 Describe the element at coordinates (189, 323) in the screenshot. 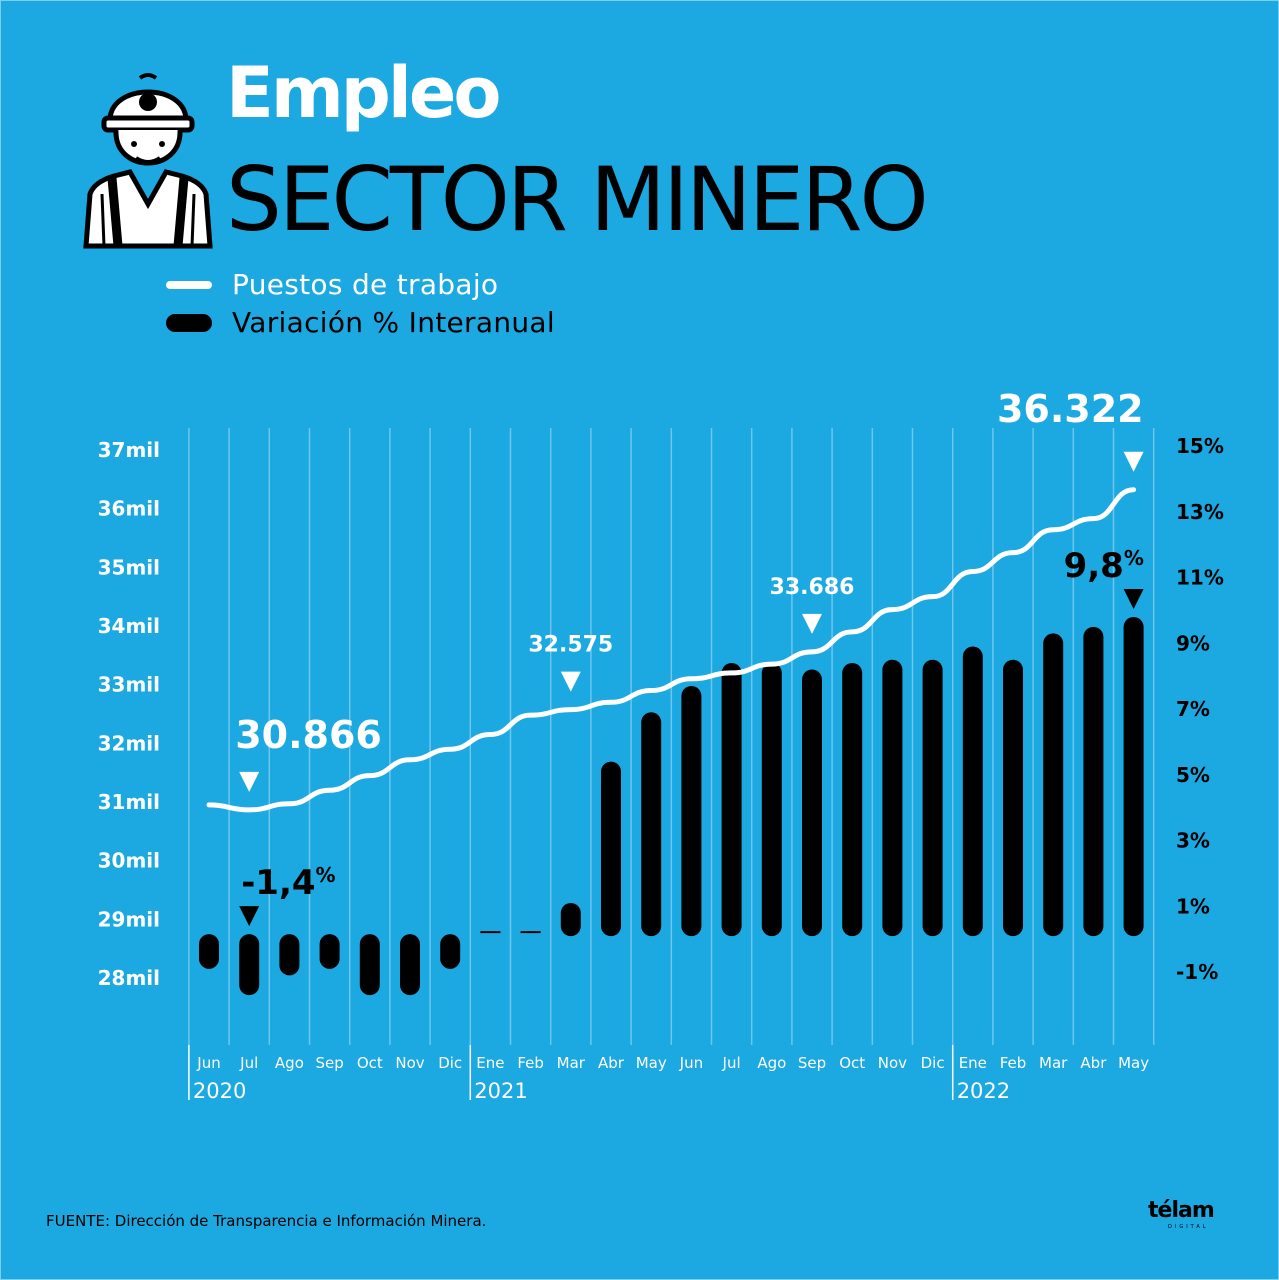

I see `legend-bar-swatch` at that location.